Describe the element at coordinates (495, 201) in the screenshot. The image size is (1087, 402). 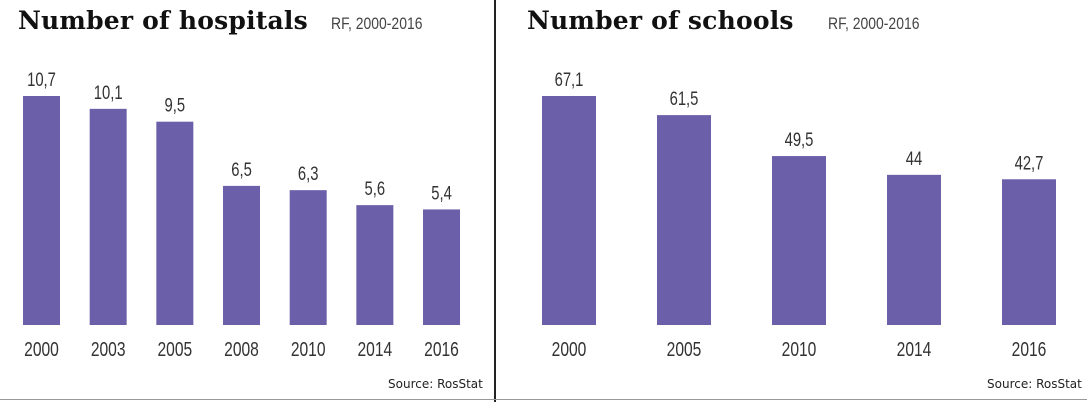
I see `panel-divider` at that location.